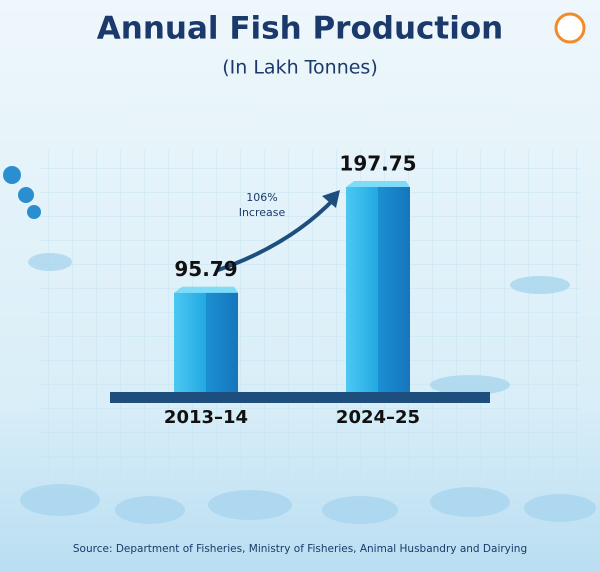 The image size is (600, 572). What do you see at coordinates (205, 269) in the screenshot?
I see `value-label: 95.79` at bounding box center [205, 269].